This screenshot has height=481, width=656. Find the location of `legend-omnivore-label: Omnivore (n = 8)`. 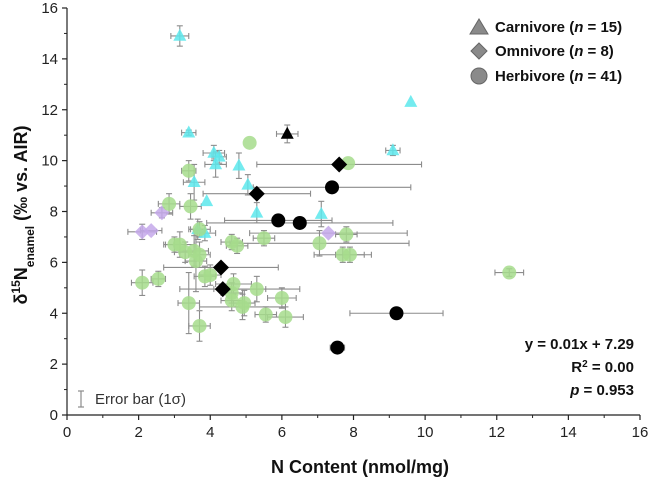

legend-omnivore-label: Omnivore (n = 8) is located at coordinates (554, 51).